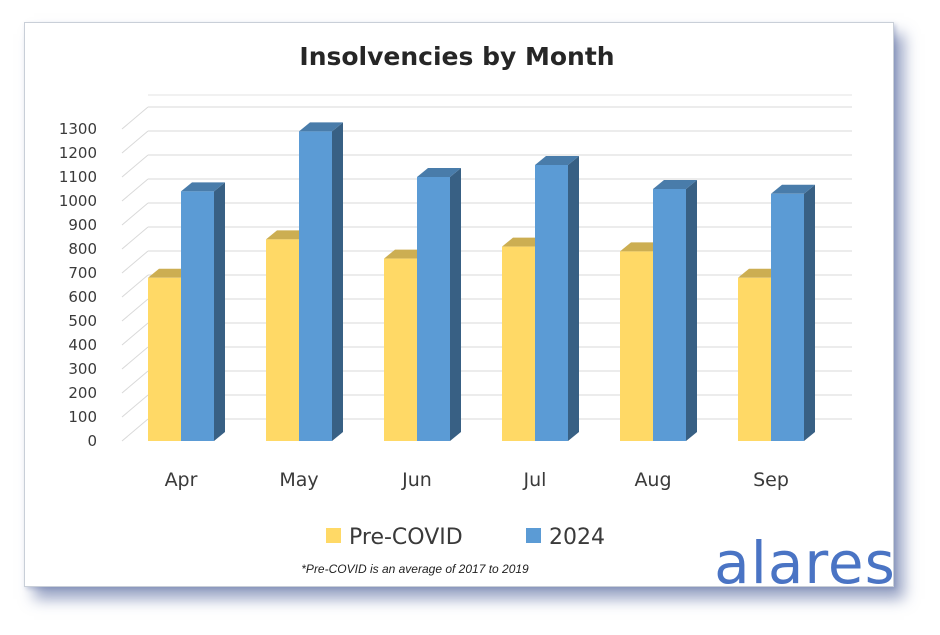 The width and height of the screenshot is (940, 635). What do you see at coordinates (82, 321) in the screenshot?
I see `y-tick-label: 500` at bounding box center [82, 321].